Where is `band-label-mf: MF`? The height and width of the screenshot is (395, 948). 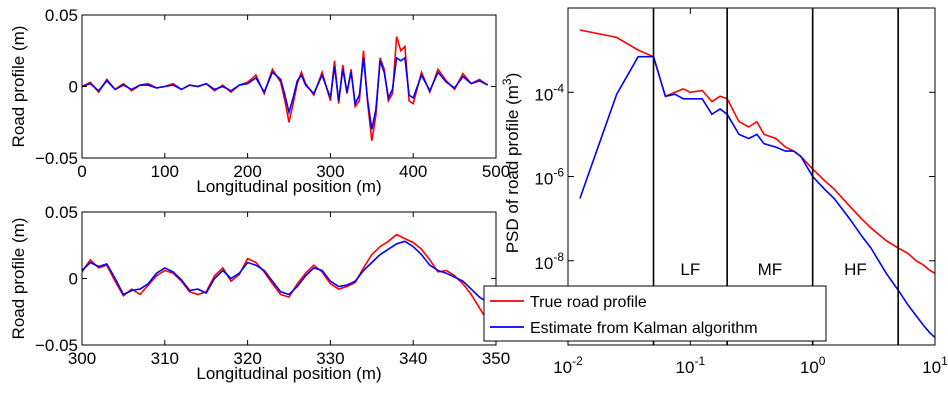 band-label-mf: MF is located at coordinates (770, 269).